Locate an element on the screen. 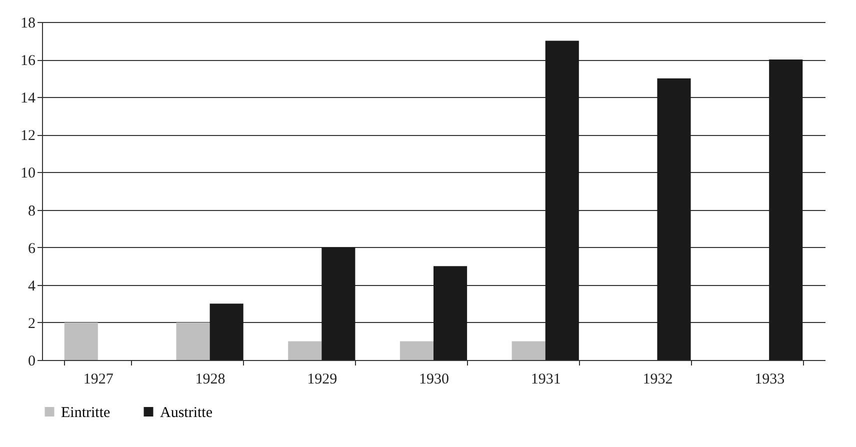 This screenshot has height=447, width=856. x-tick-label: 1933 is located at coordinates (769, 380).